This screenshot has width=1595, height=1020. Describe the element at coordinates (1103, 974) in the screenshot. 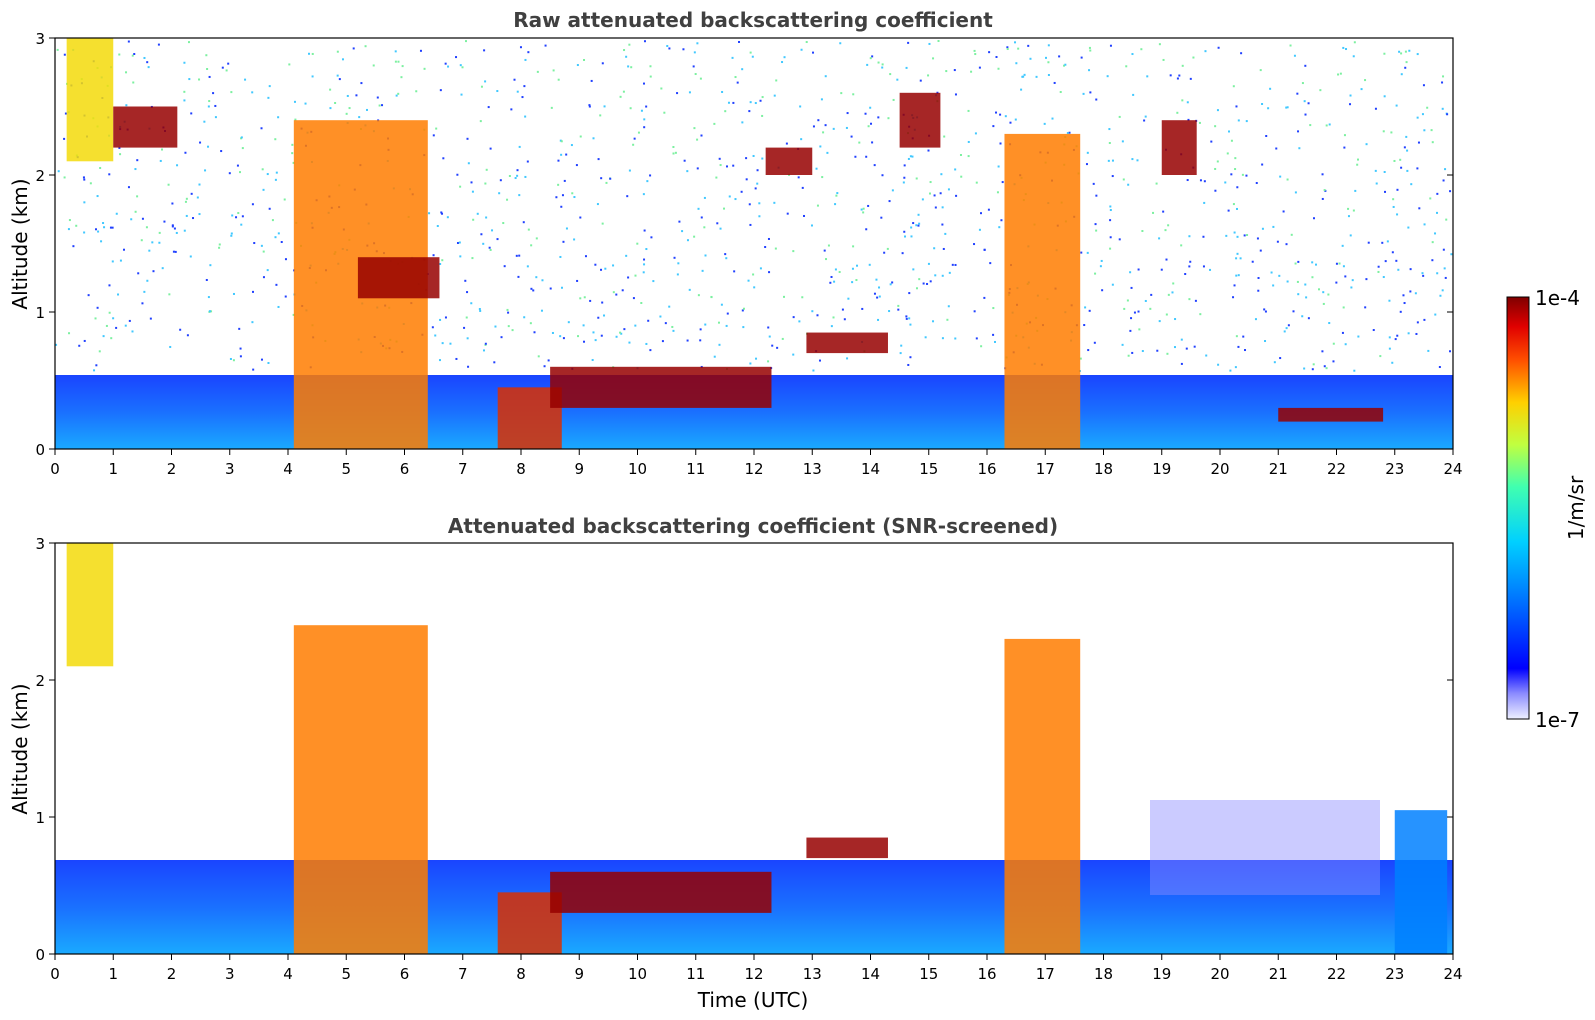

I see `x-tick-label: 18` at that location.